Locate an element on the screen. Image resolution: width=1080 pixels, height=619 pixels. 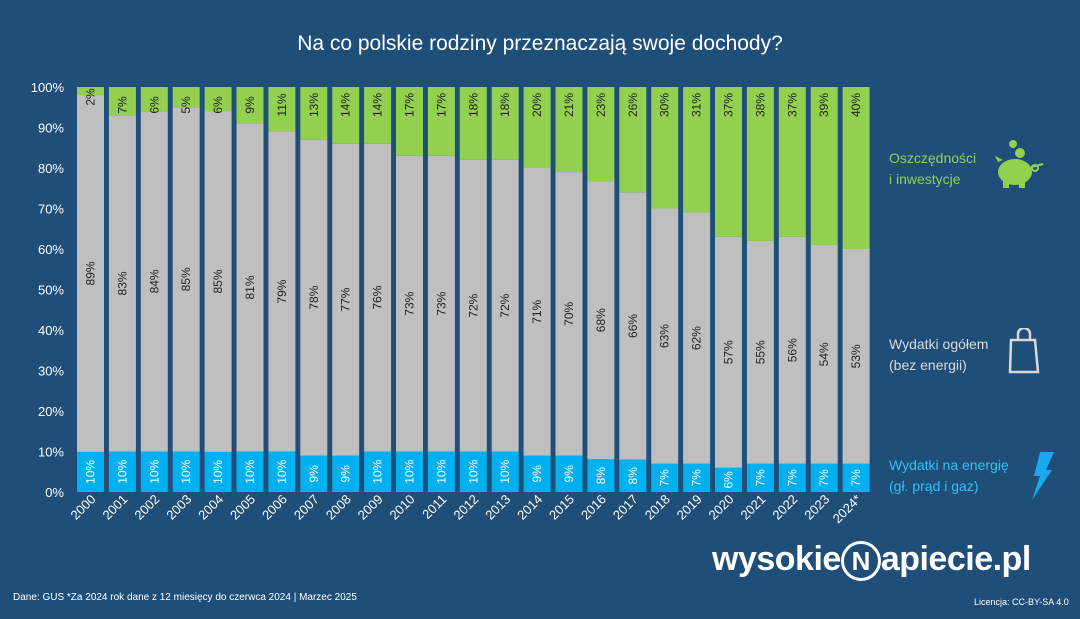
y-tick-label: 90% is located at coordinates (51, 128).